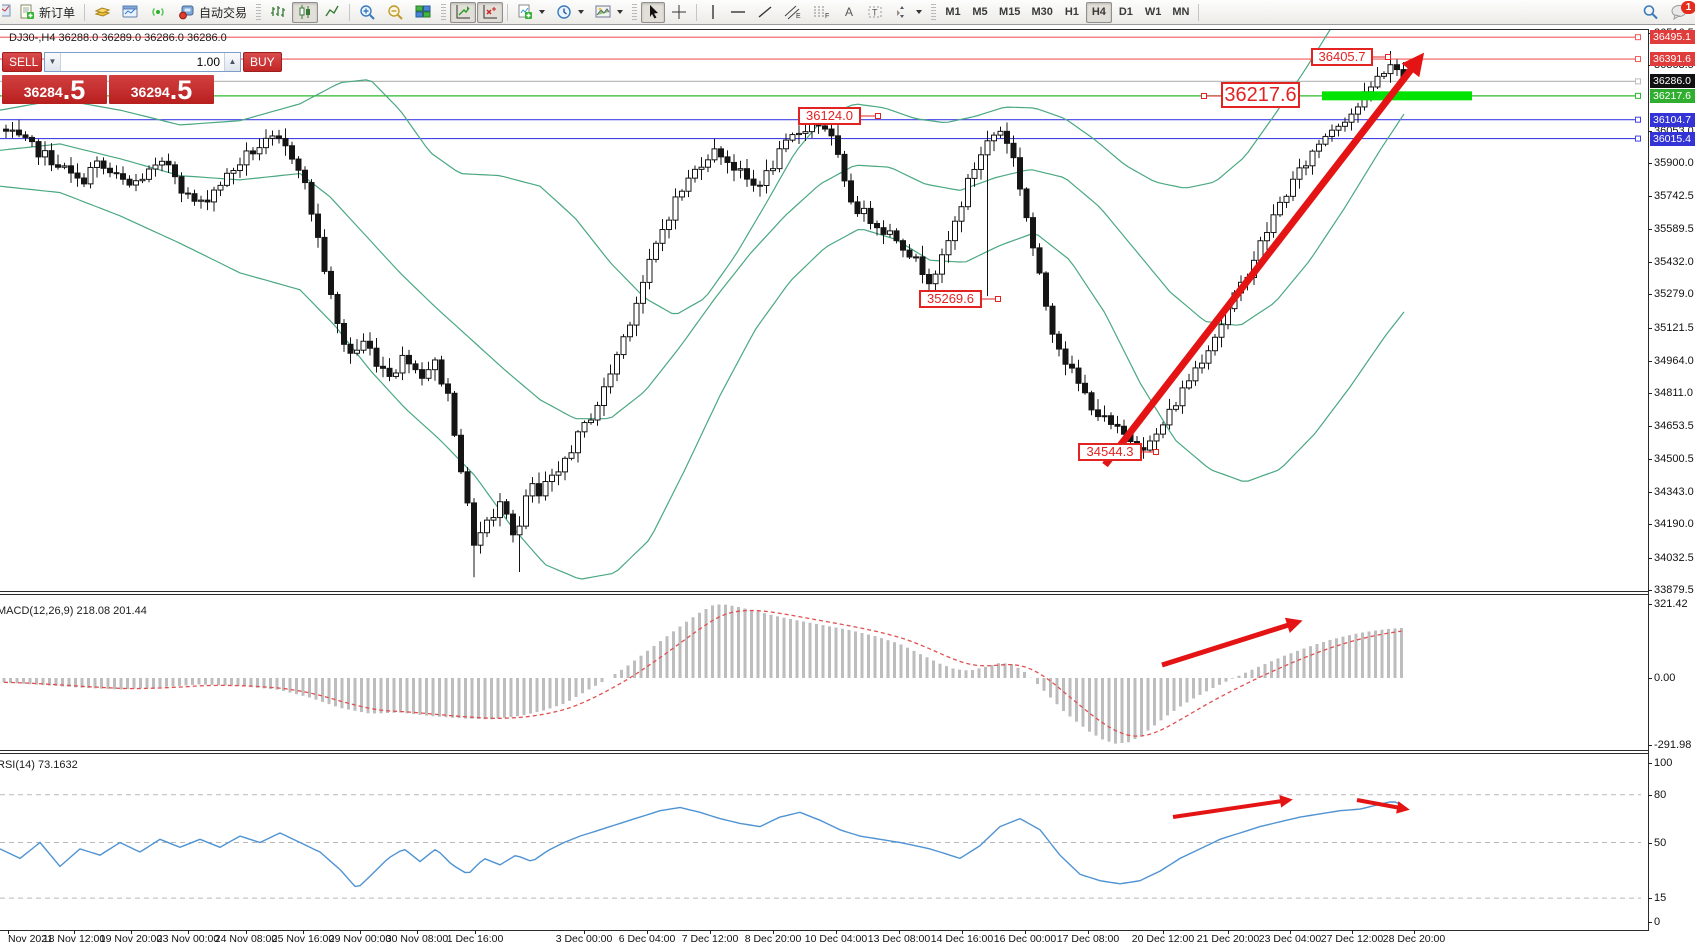 The width and height of the screenshot is (1695, 943). Describe the element at coordinates (395, 12) in the screenshot. I see `zoom-out-button` at that location.